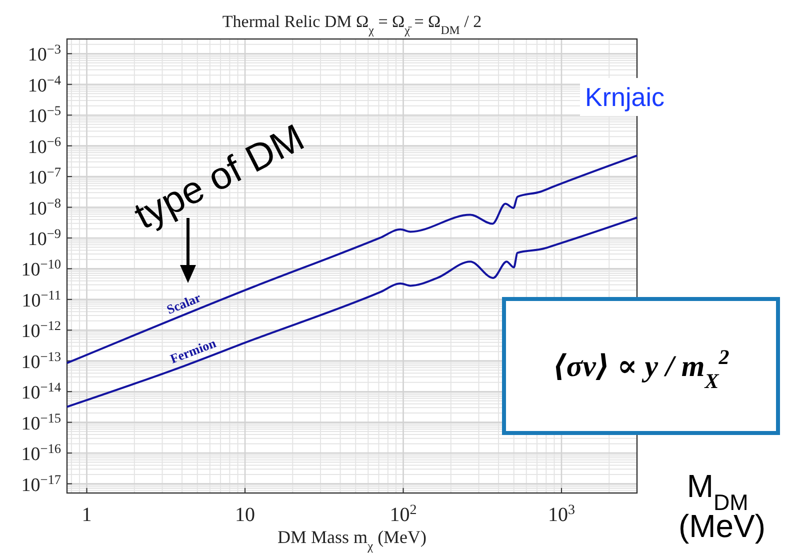 The image size is (786, 556). What do you see at coordinates (403, 514) in the screenshot?
I see `x-tick-label: 10$^{2}$` at bounding box center [403, 514].